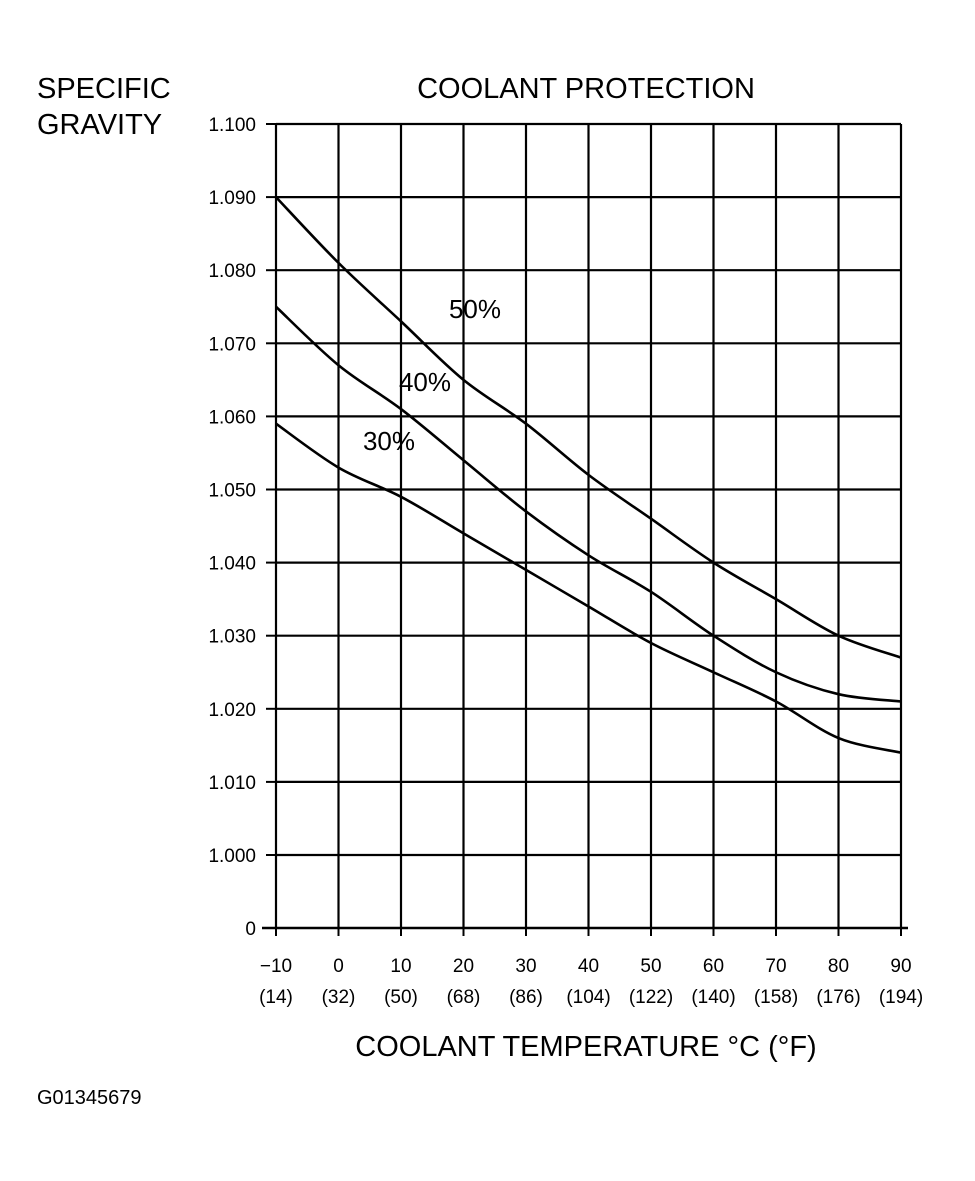 The image size is (975, 1181). I want to click on series-label: 50%, so click(475, 309).